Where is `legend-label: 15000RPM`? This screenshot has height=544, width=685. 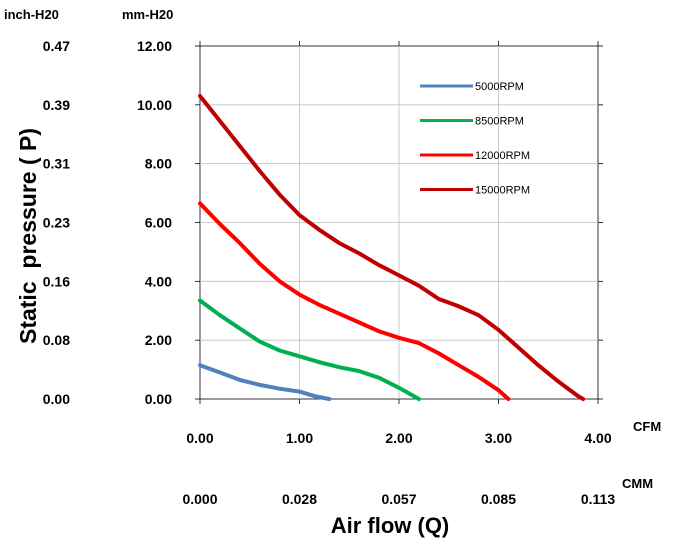
legend-label: 15000RPM is located at coordinates (502, 191).